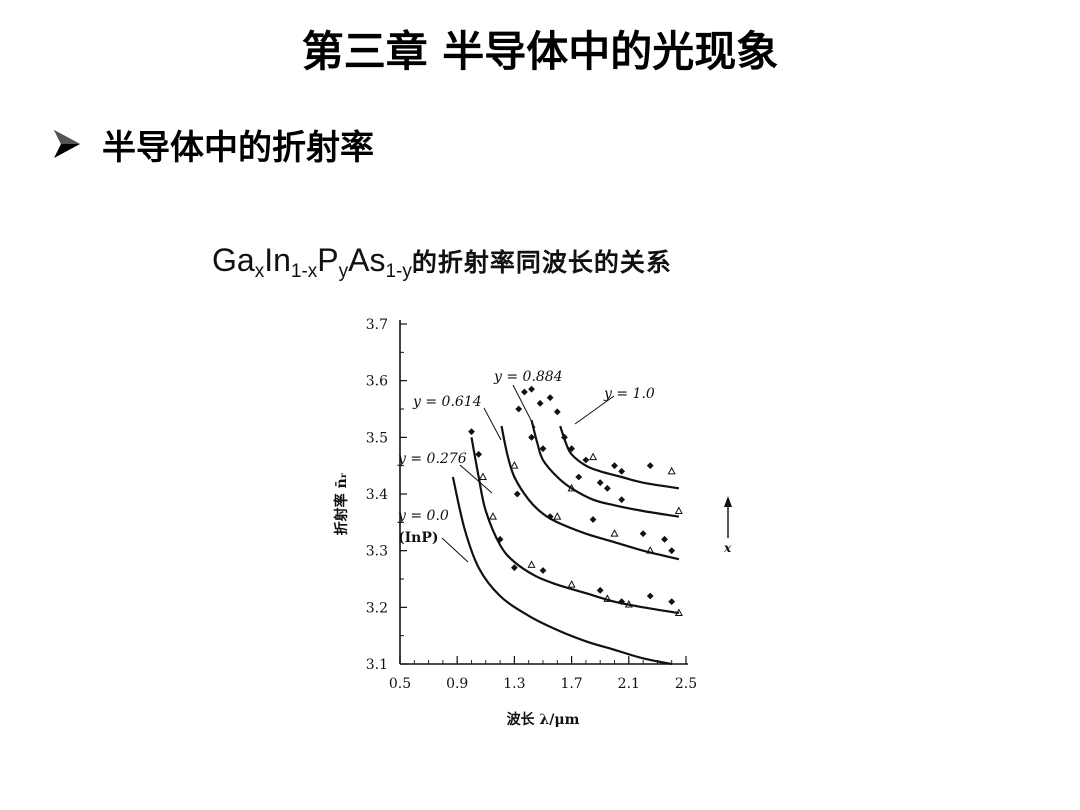 The width and height of the screenshot is (1080, 810). Describe the element at coordinates (400, 684) in the screenshot. I see `x-tick-label: 0.5` at that location.